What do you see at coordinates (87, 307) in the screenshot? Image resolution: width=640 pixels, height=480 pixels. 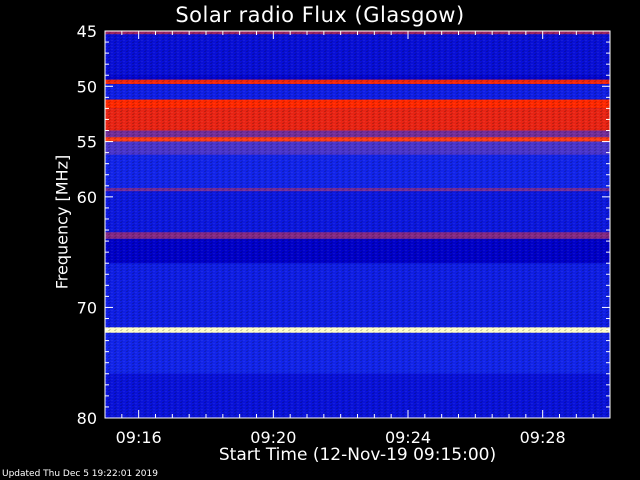 I see `y-tick-label: 70` at bounding box center [87, 307].